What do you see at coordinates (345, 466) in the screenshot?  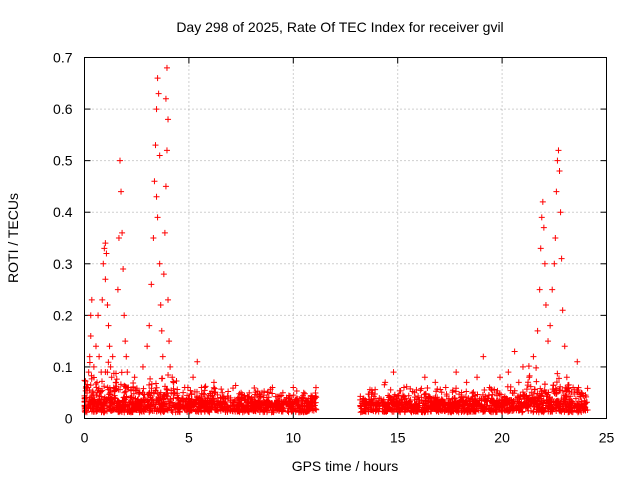 I see `x-axis-label: GPS time / hours` at bounding box center [345, 466].